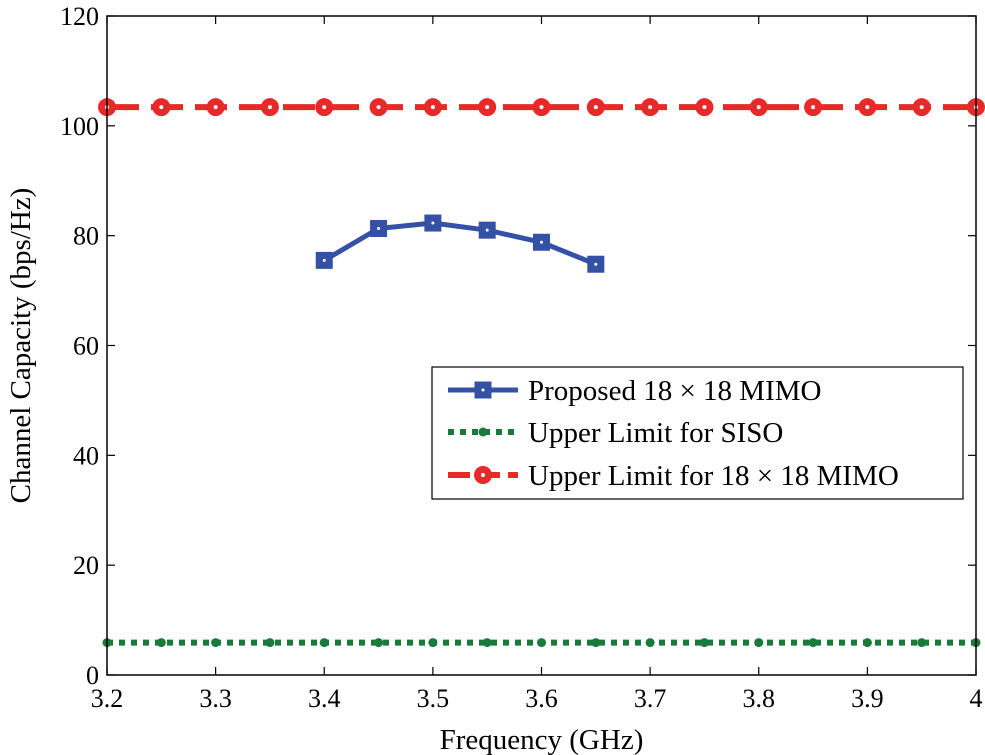 This screenshot has height=755, width=985. I want to click on x-tick-label: 3.7, so click(650, 698).